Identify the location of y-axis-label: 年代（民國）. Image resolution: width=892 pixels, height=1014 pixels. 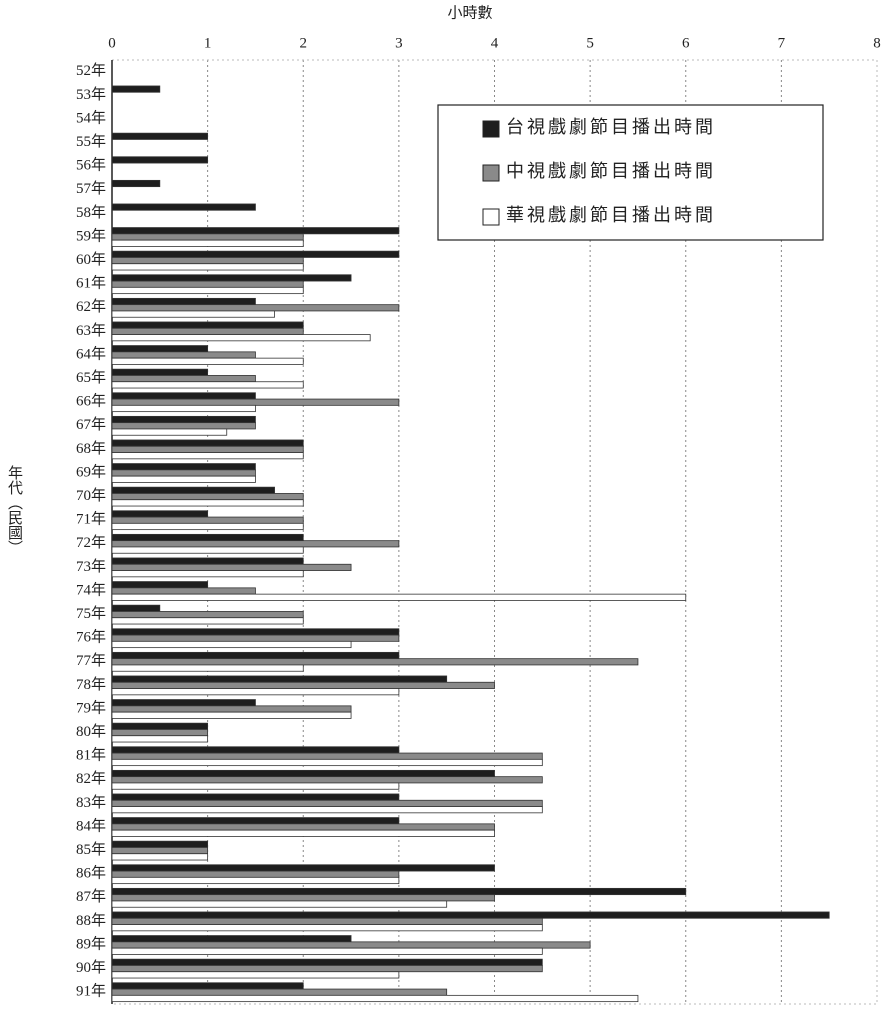
(14, 510).